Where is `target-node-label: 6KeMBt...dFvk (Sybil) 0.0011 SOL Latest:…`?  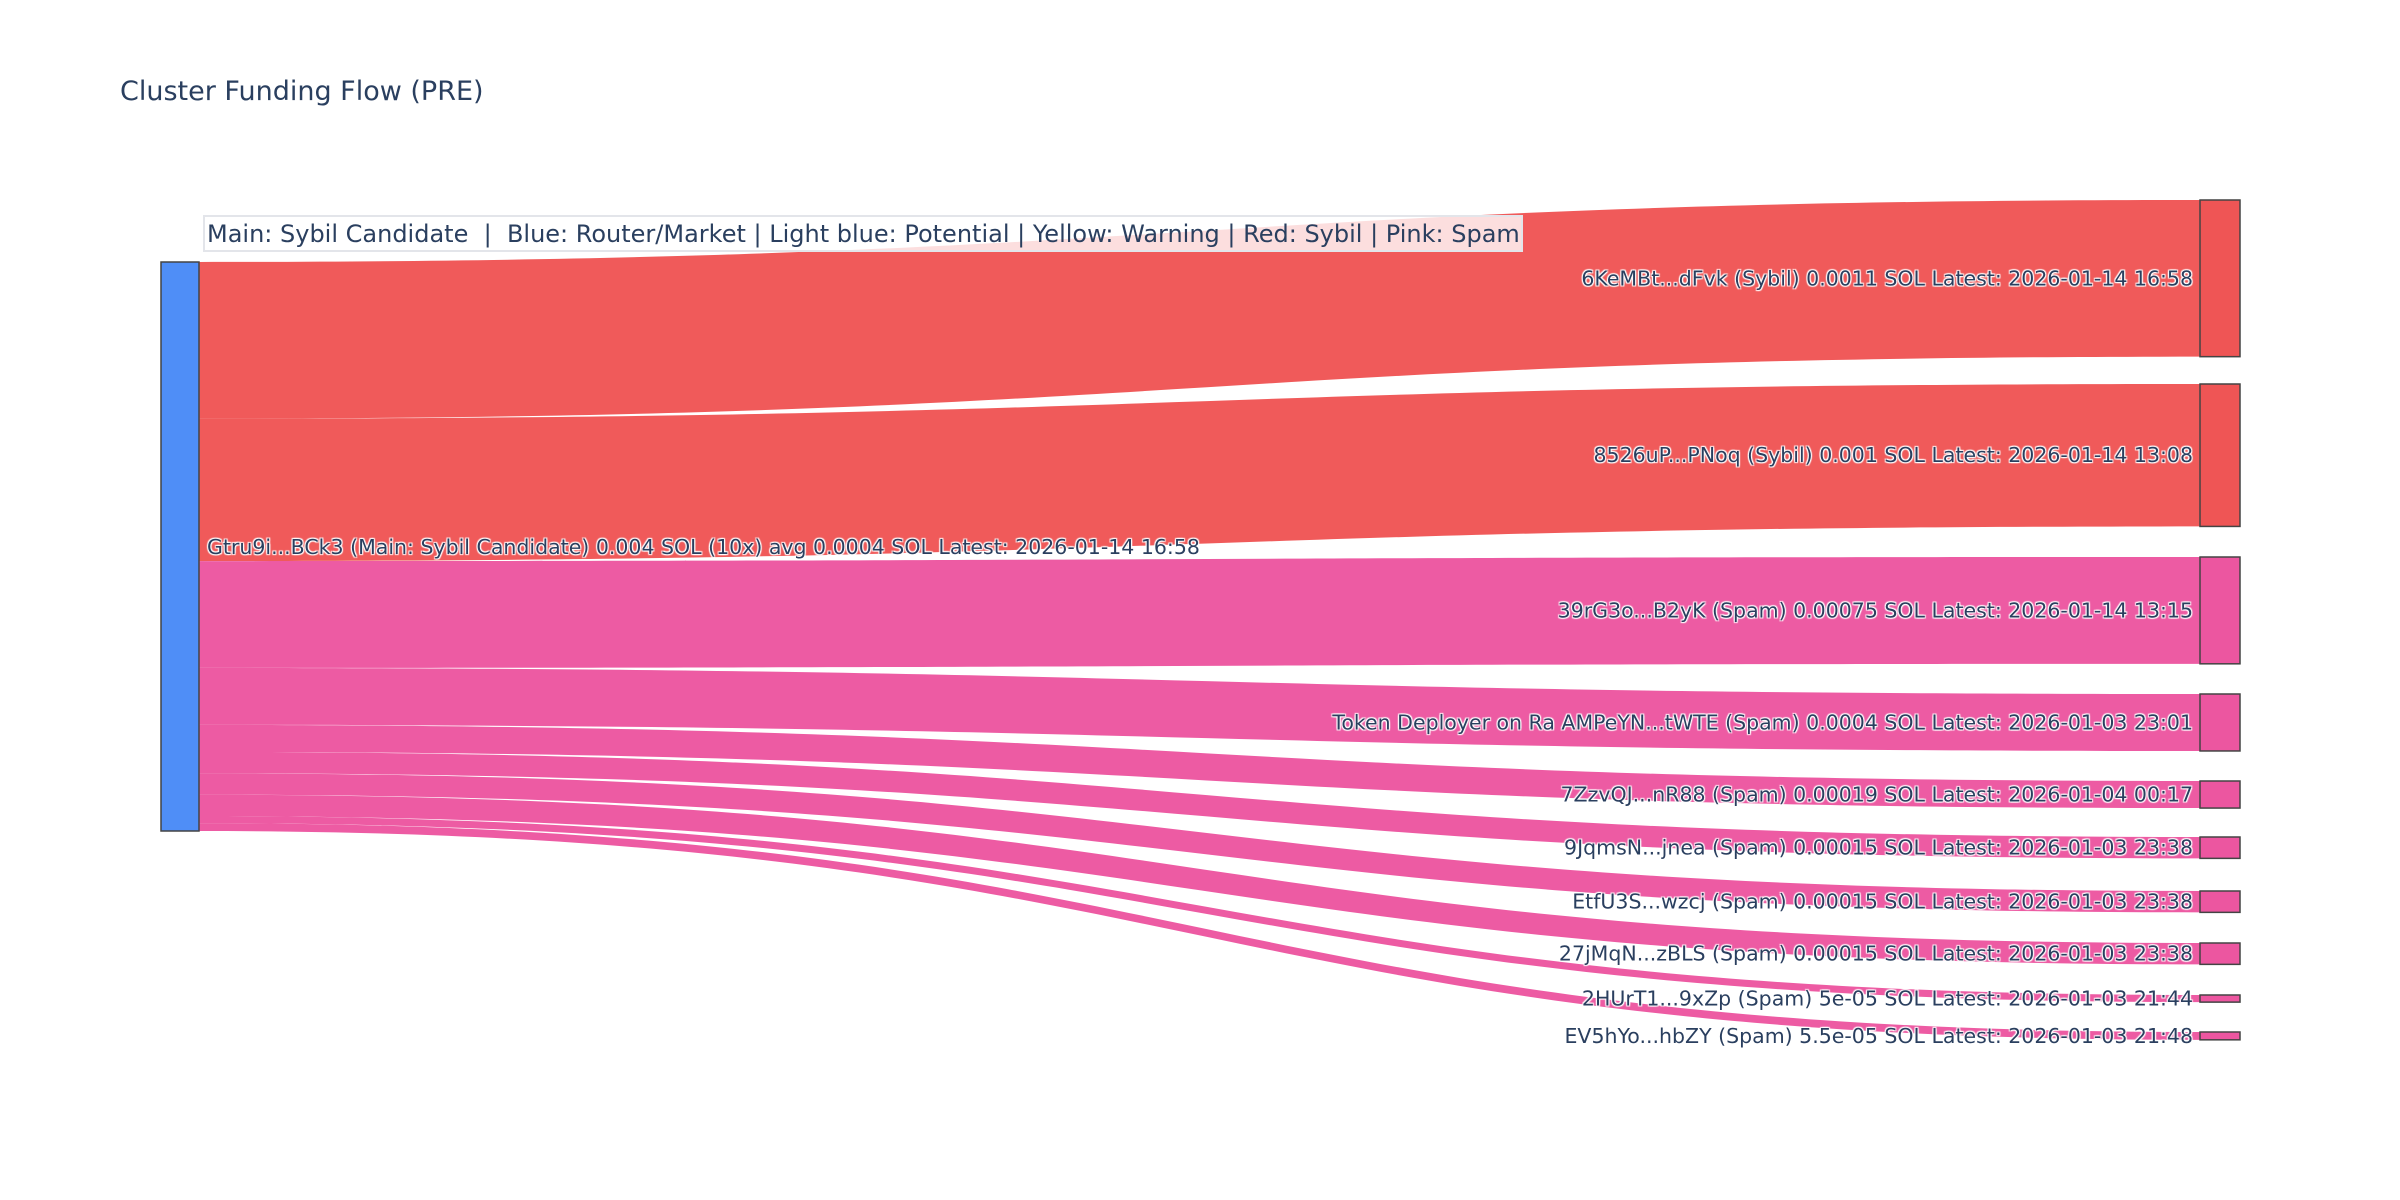
target-node-label: 6KeMBt...dFvk (Sybil) 0.0011 SOL Latest:… is located at coordinates (1887, 278).